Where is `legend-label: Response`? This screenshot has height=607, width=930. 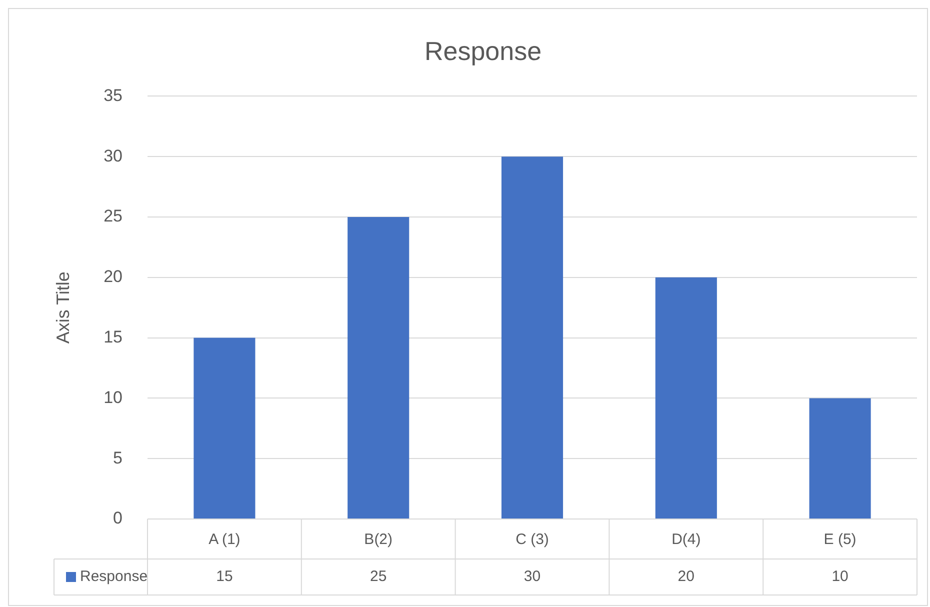
legend-label: Response is located at coordinates (114, 577).